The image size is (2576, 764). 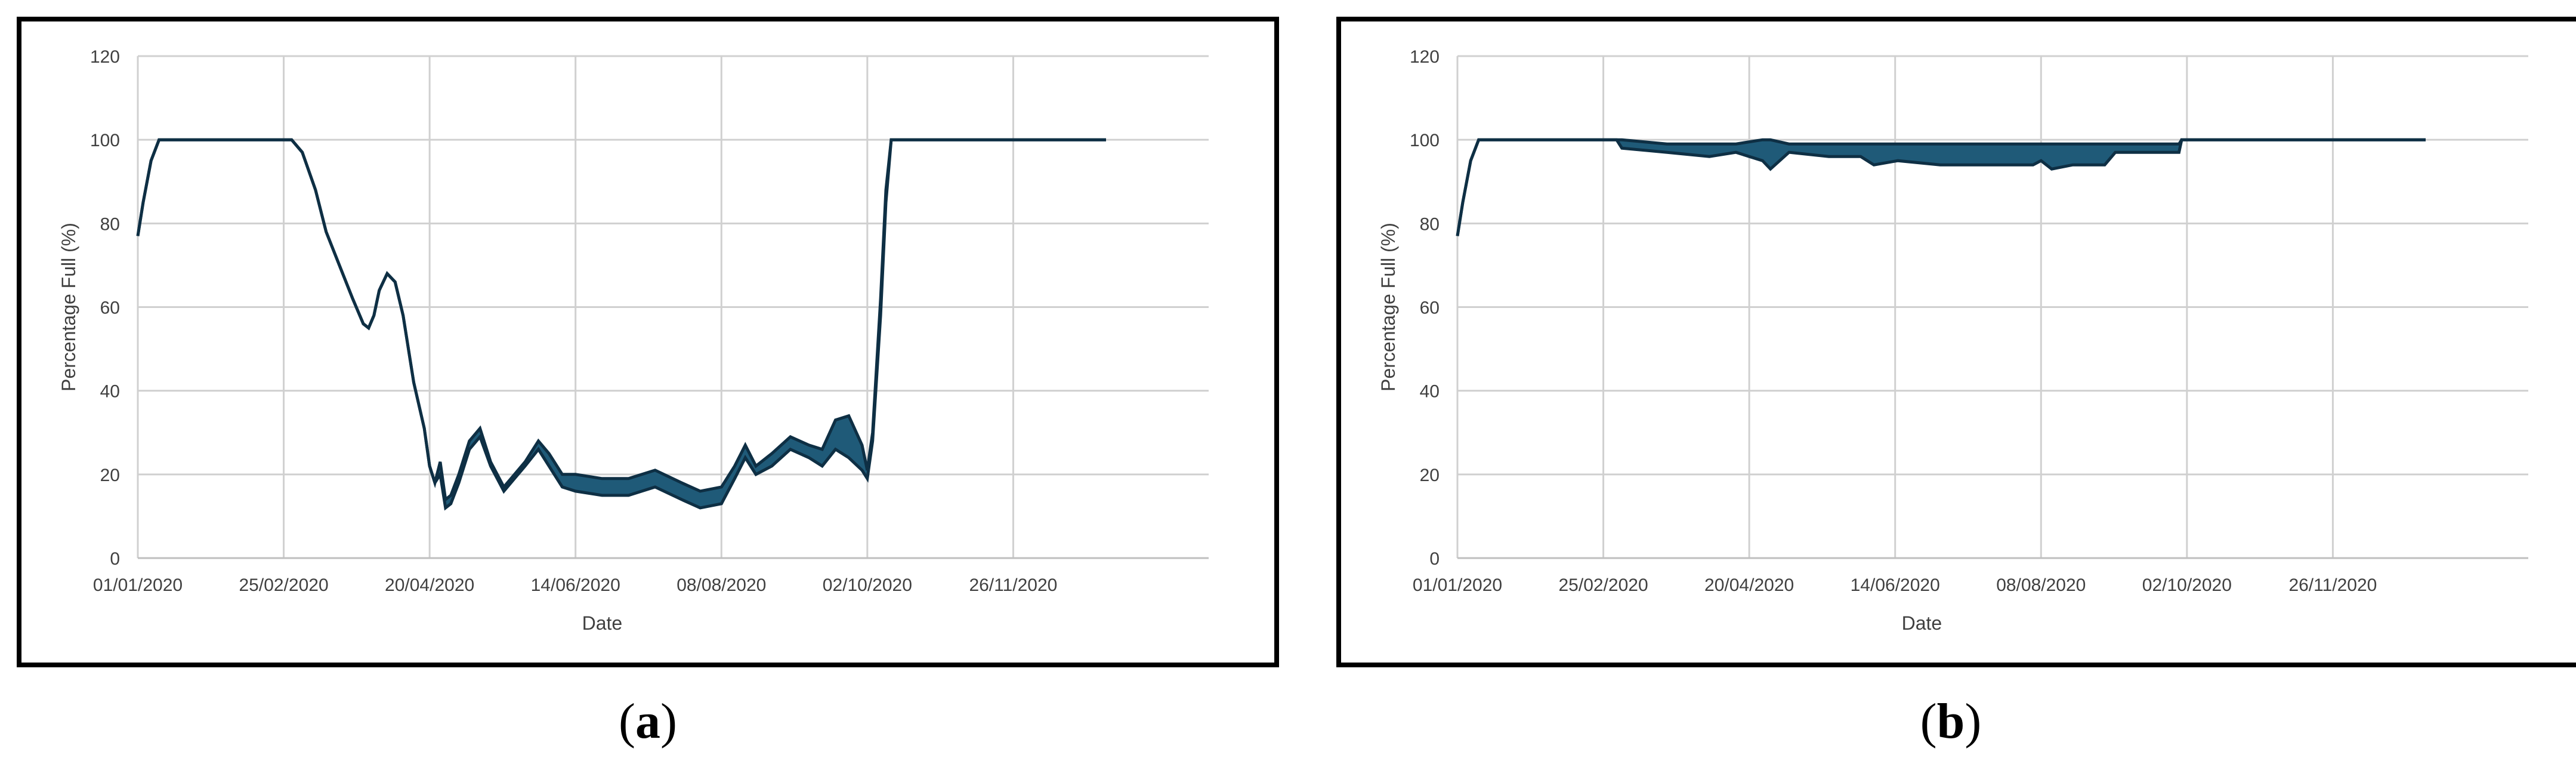 I want to click on caption-a: (a), so click(x=648, y=722).